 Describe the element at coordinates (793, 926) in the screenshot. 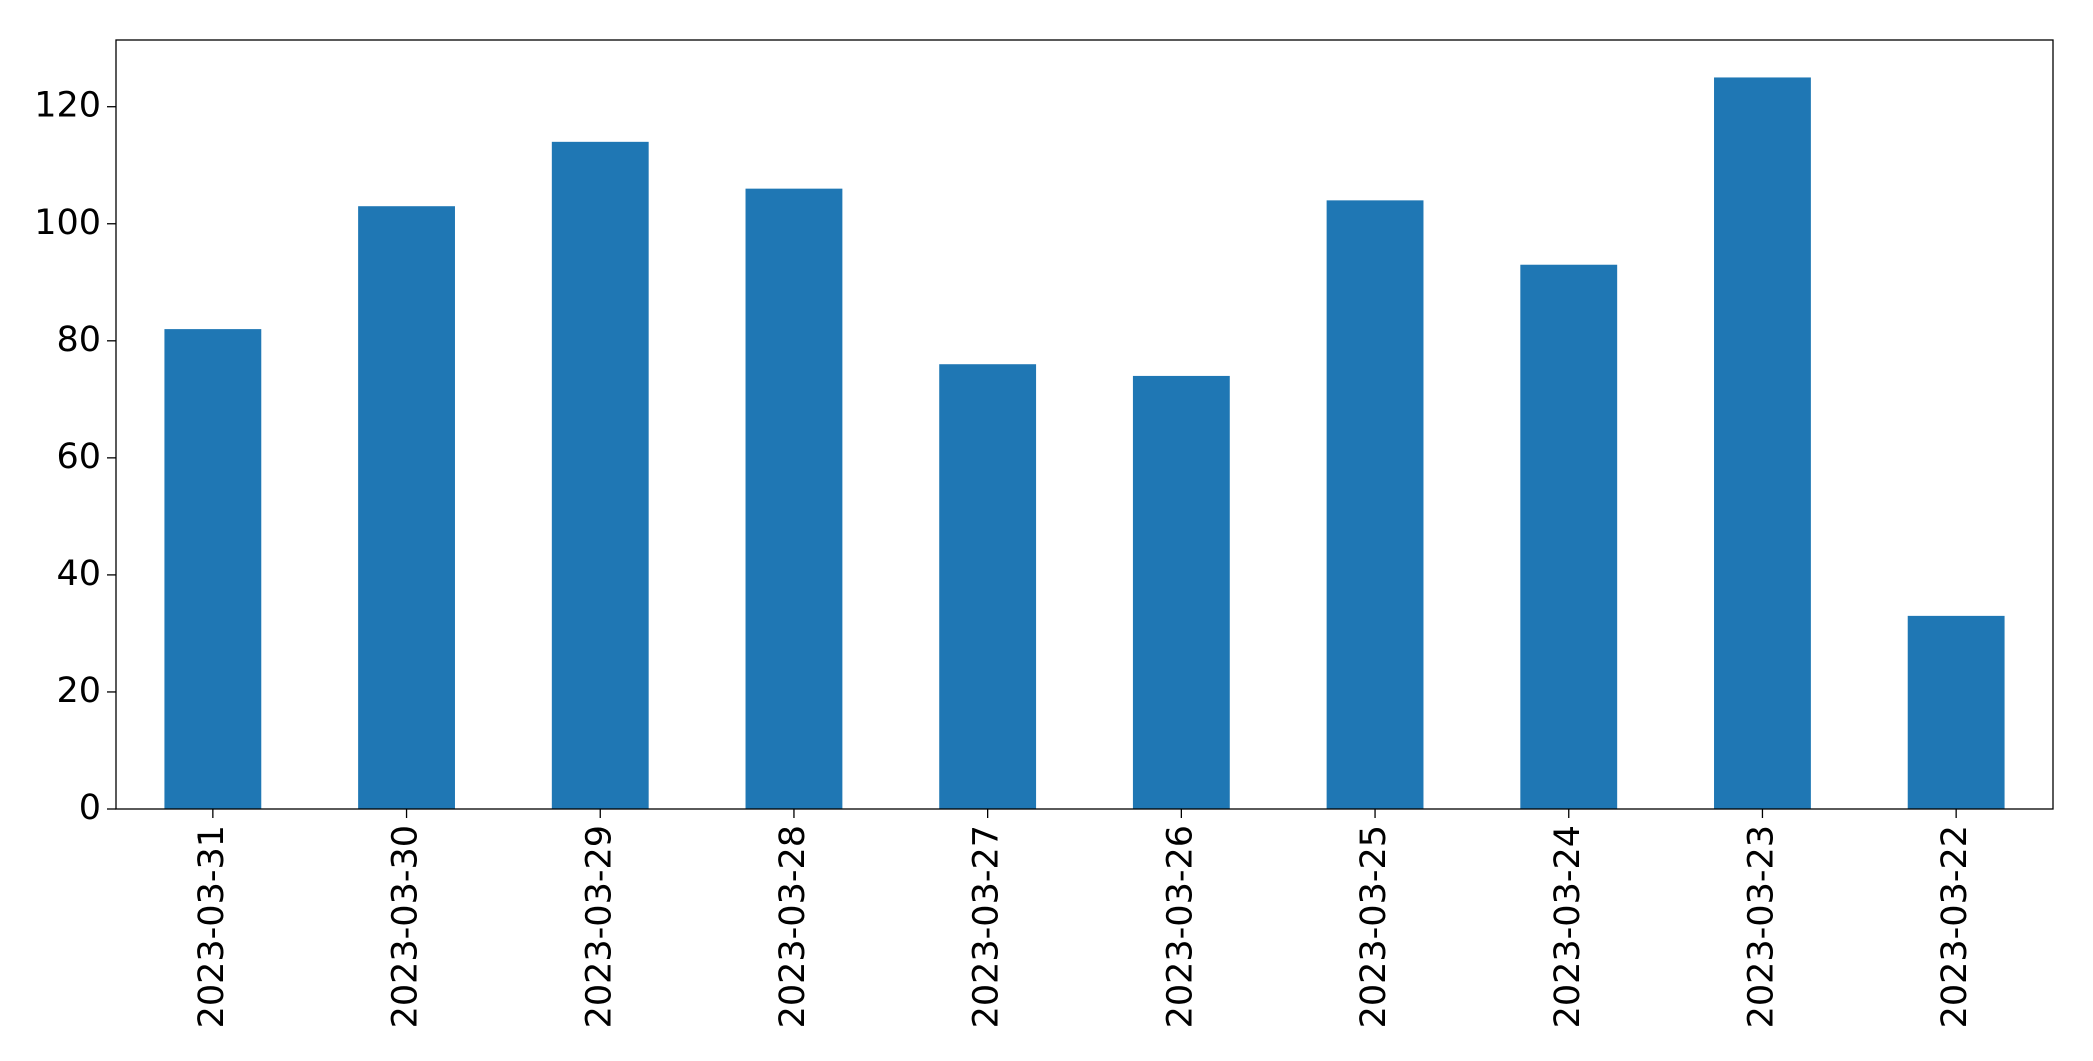

I see `x-tick-label: 2023-03-28` at that location.